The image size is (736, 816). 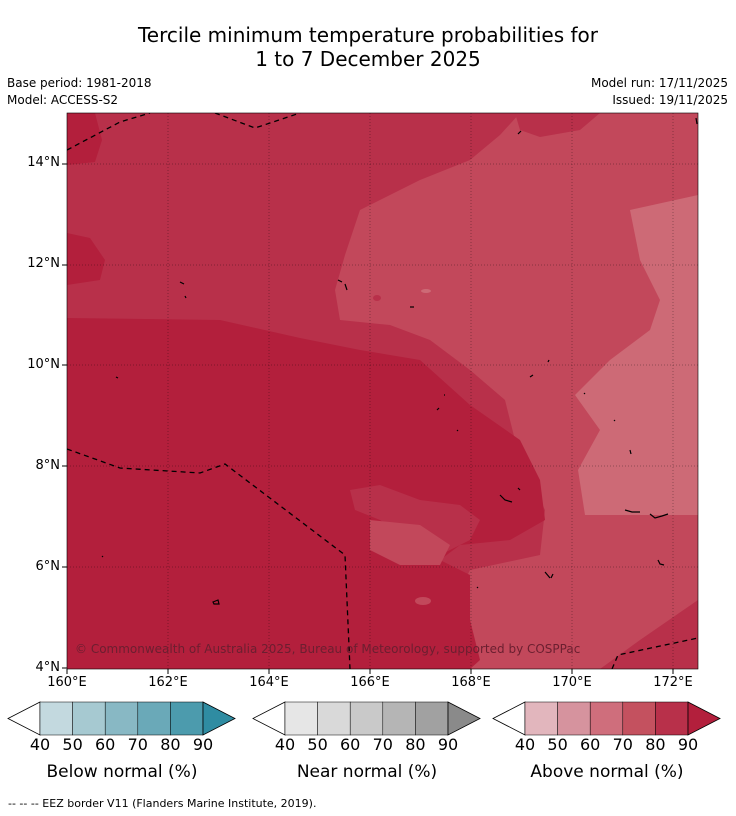 What do you see at coordinates (572, 682) in the screenshot?
I see `lon-label-170e: 170°E` at bounding box center [572, 682].